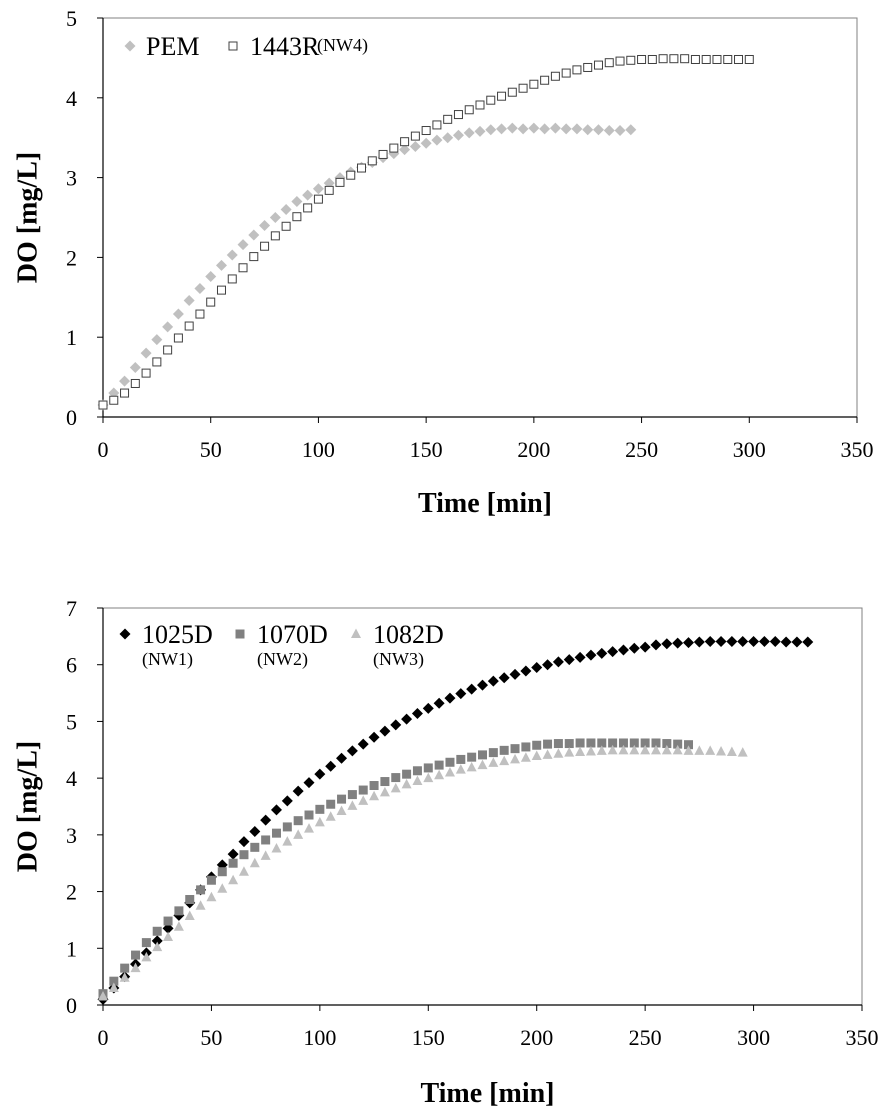  I want to click on legend-sublabel: (NW1), so click(167, 659).